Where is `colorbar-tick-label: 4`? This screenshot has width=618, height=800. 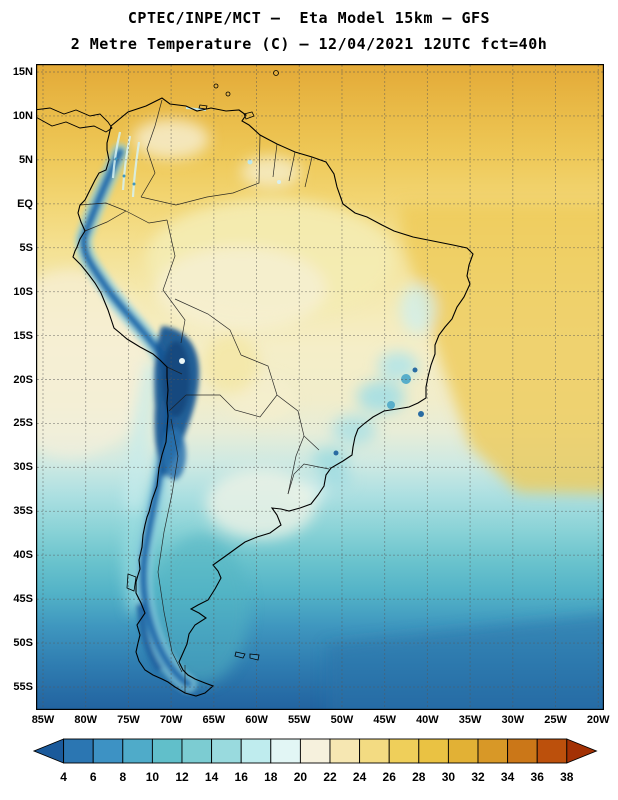 colorbar-tick-label: 4 is located at coordinates (63, 777).